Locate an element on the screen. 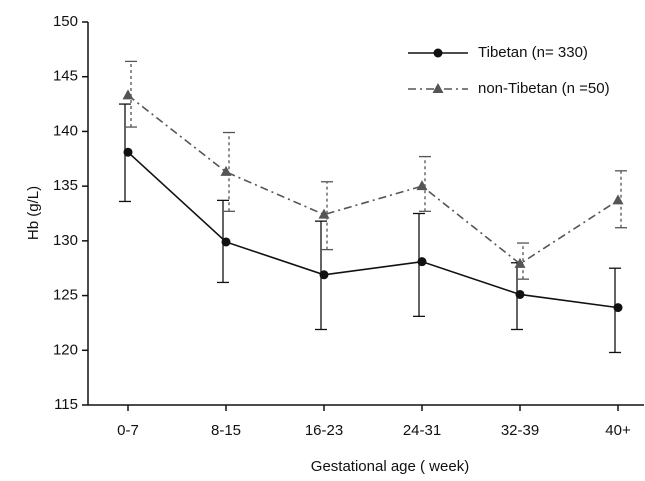 The image size is (645, 481). x-tick-label: 8-15 is located at coordinates (226, 430).